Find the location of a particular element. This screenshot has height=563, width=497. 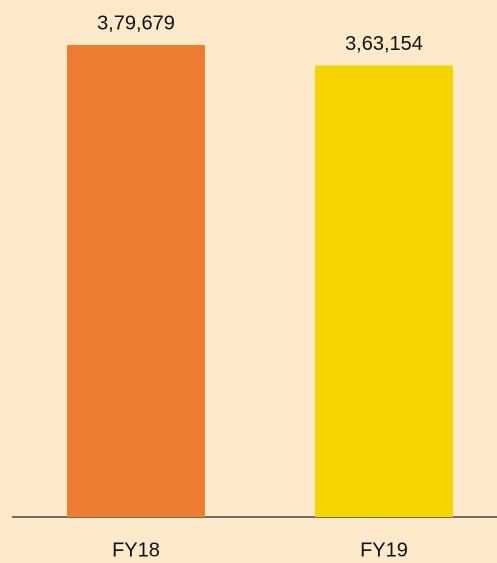

x-tick-label: FY19 is located at coordinates (384, 550).